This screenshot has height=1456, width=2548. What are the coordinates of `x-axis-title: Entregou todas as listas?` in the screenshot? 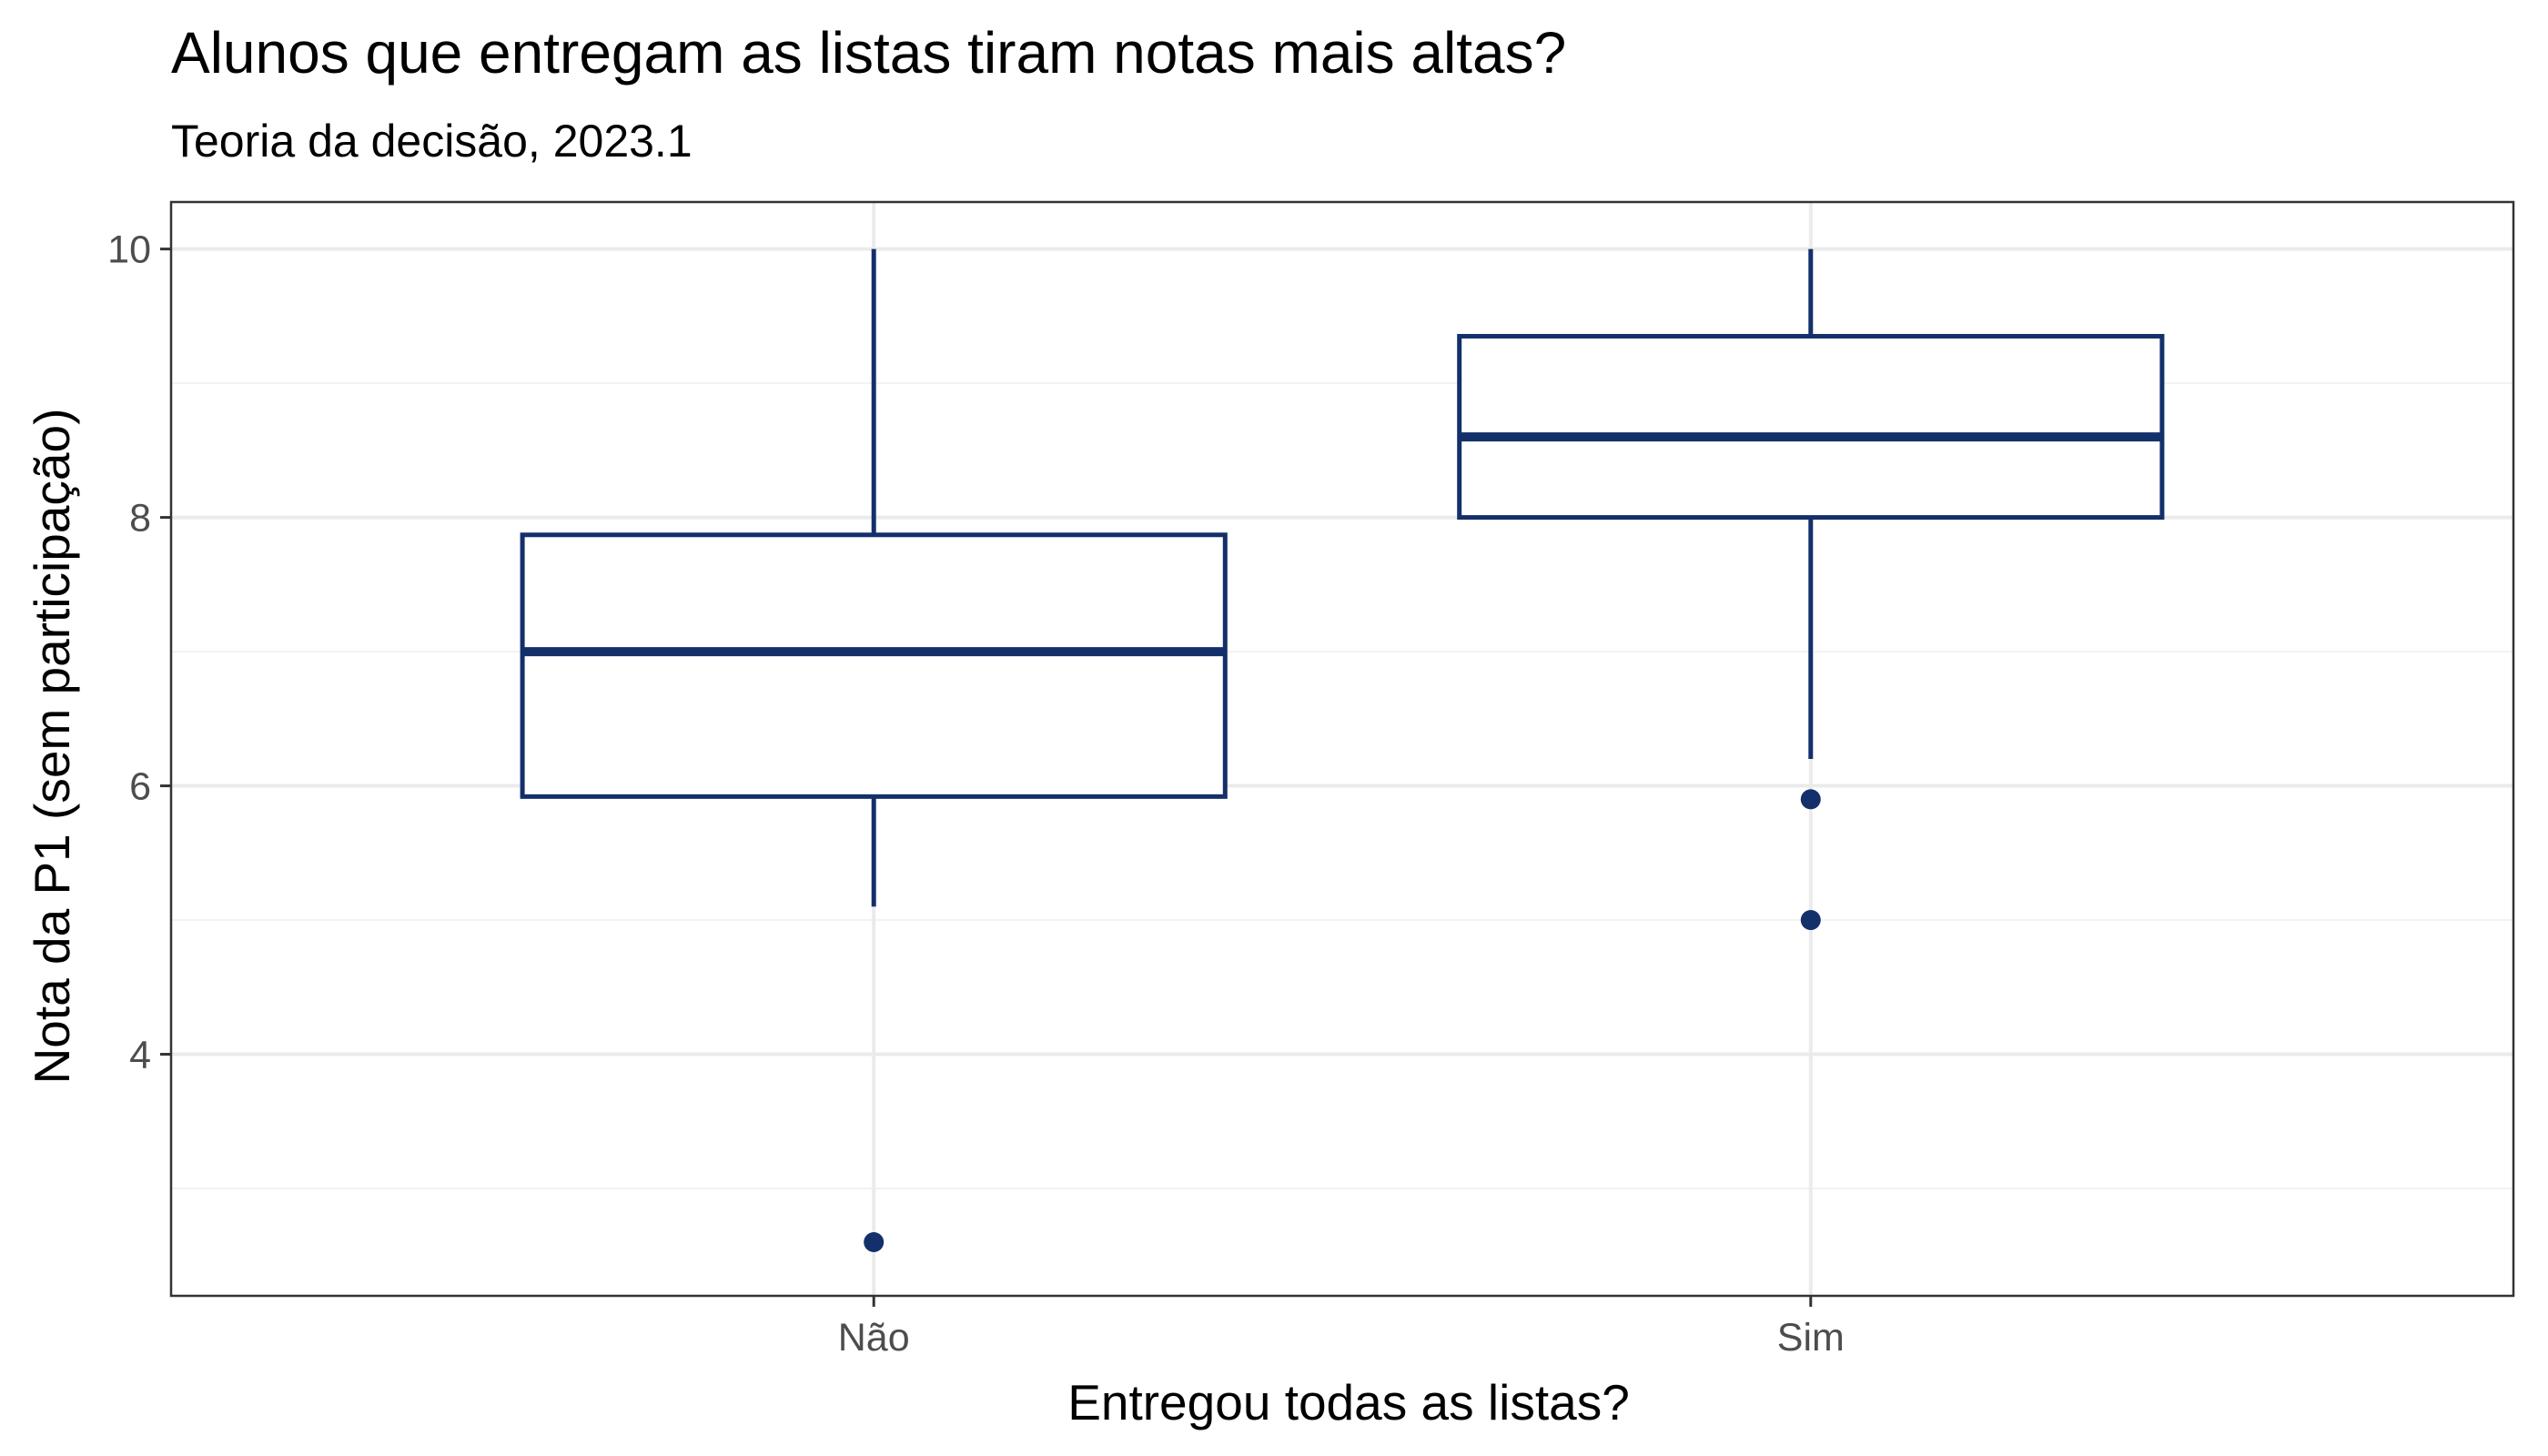 It's located at (1349, 1403).